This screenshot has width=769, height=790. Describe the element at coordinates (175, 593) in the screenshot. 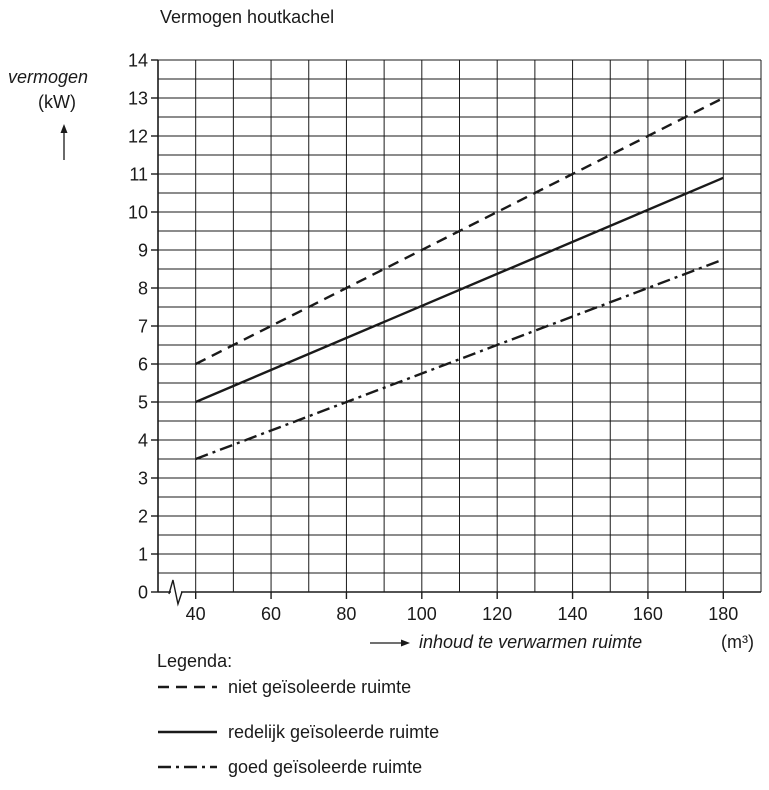

I see `axis-break-symbol` at that location.